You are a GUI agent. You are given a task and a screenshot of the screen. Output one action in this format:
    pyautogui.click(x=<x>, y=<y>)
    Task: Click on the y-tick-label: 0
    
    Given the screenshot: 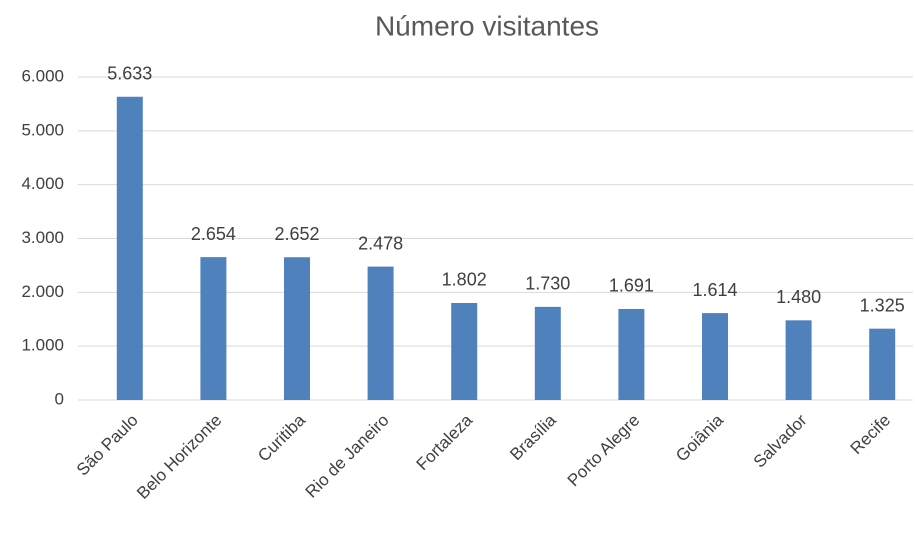 What is the action you would take?
    pyautogui.click(x=59, y=398)
    